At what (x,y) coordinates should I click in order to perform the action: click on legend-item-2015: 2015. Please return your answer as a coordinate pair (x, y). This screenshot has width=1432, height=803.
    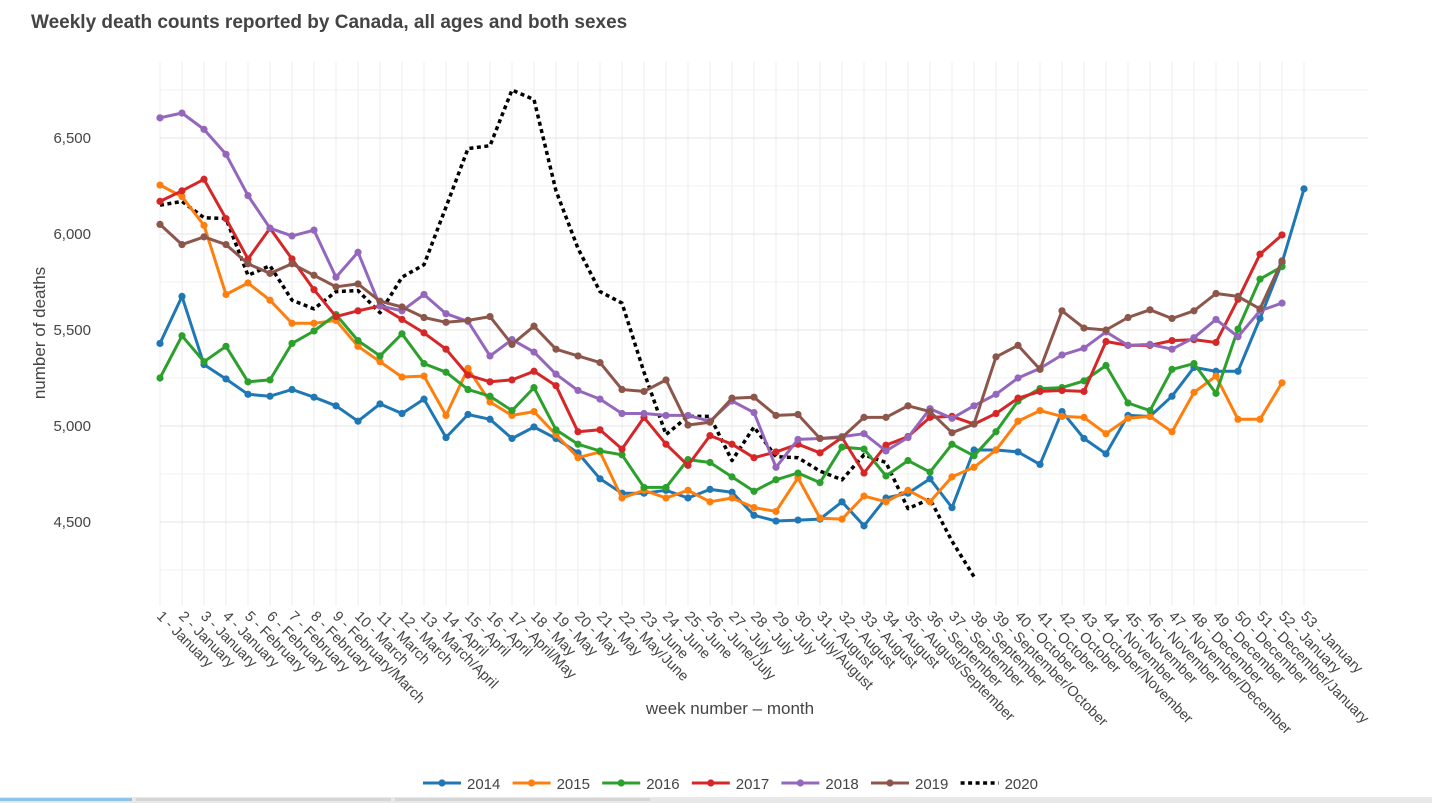
    Looking at the image, I should click on (551, 784).